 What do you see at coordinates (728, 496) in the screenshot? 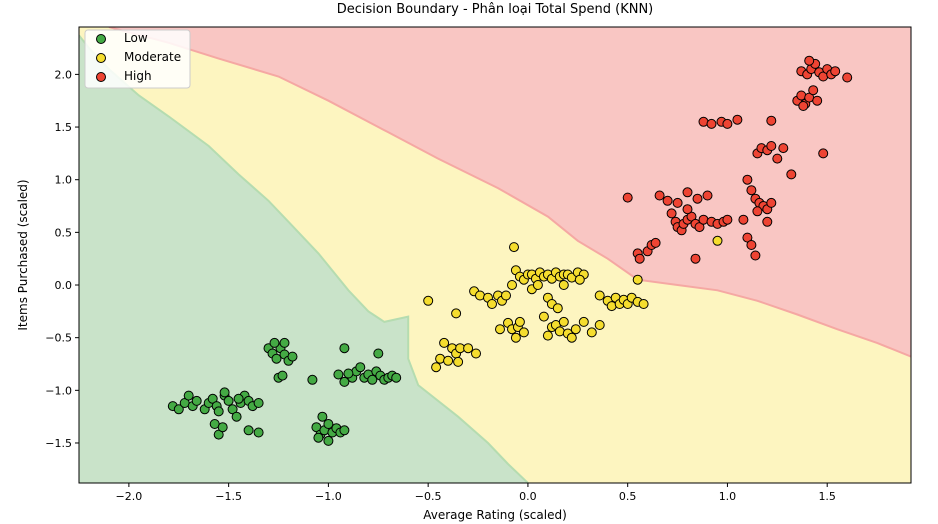
I see `x-tick-label: 1.0` at bounding box center [728, 496].